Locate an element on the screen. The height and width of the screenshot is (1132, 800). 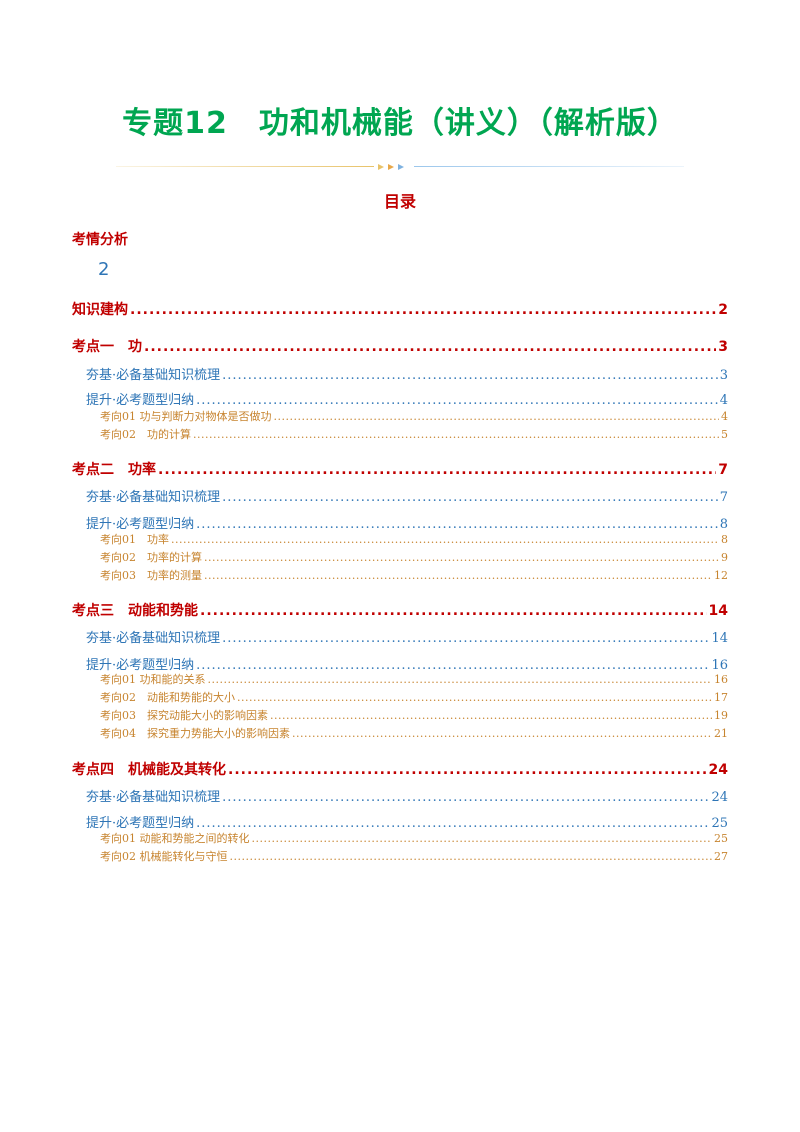
toc-entry-topic-3-direction-2: 考向02 动能和势能的大小 17 is located at coordinates (414, 697).